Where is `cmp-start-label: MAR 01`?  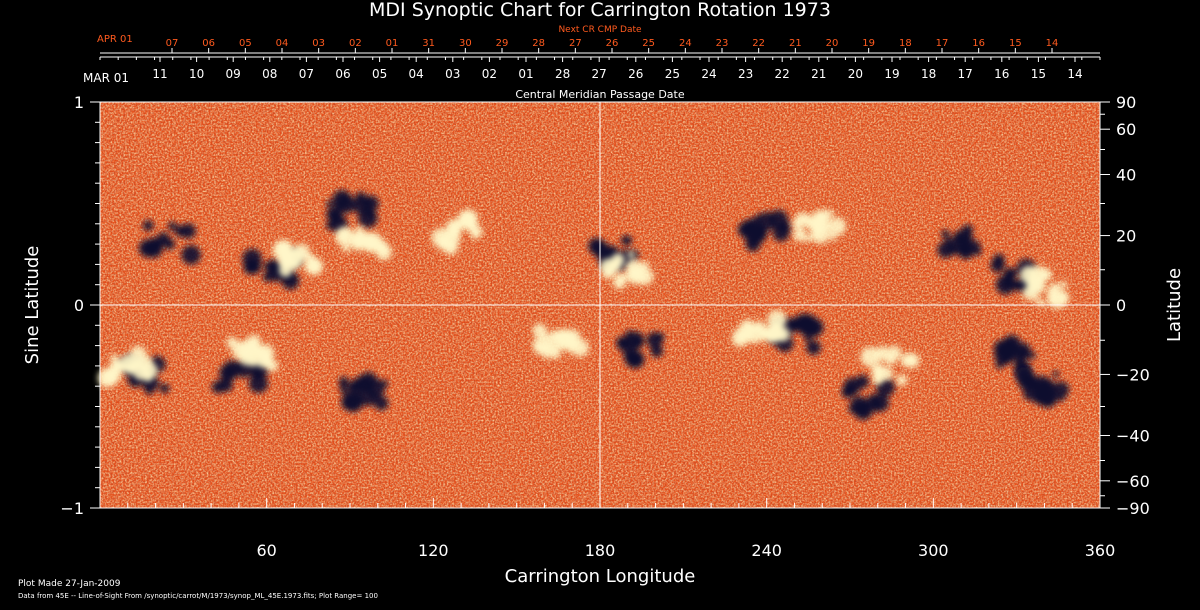 cmp-start-label: MAR 01 is located at coordinates (106, 78).